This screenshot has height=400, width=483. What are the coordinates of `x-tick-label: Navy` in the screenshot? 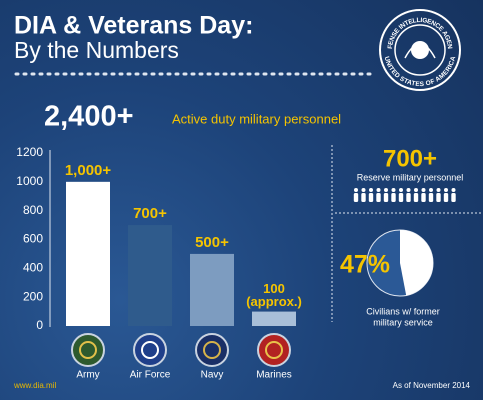 It's located at (212, 375).